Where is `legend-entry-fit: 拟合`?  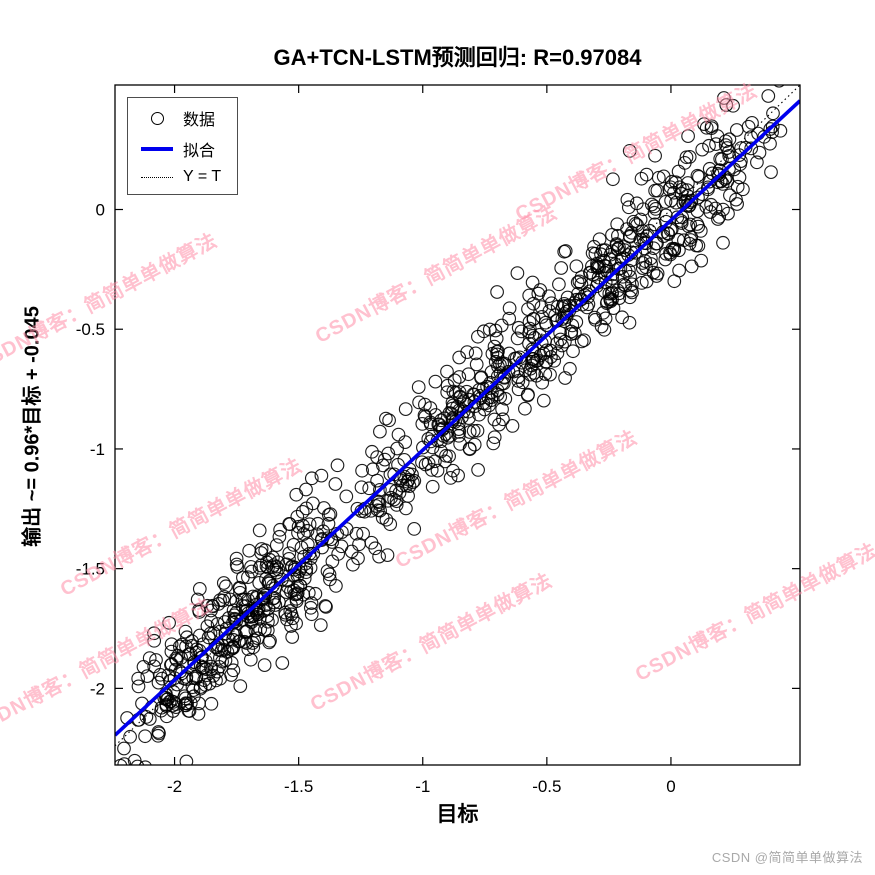
legend-entry-fit: 拟合 is located at coordinates (179, 149).